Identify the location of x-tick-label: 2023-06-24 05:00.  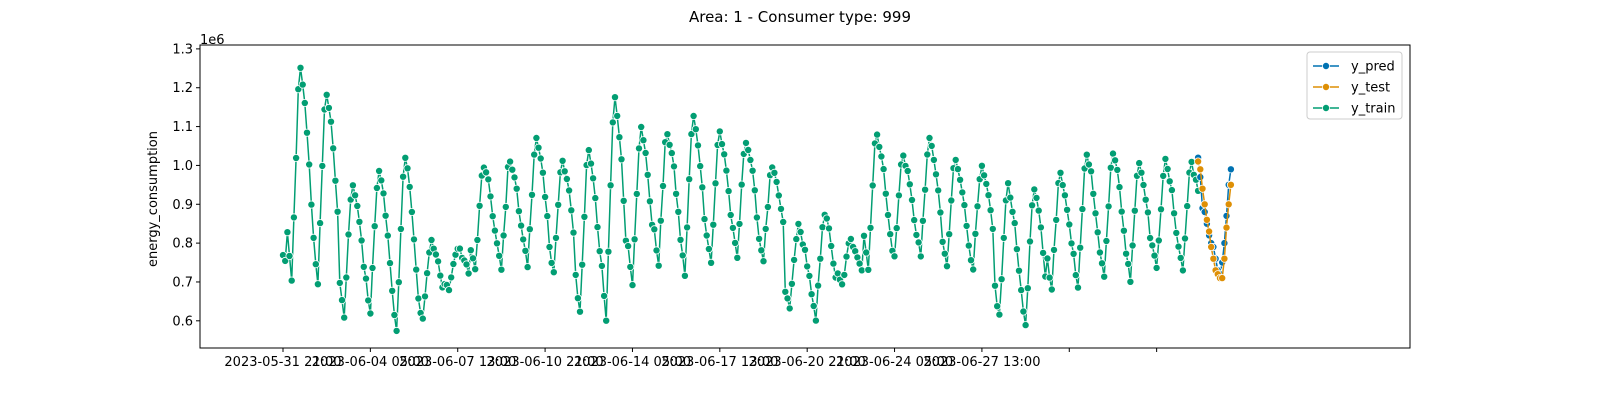
(894, 362).